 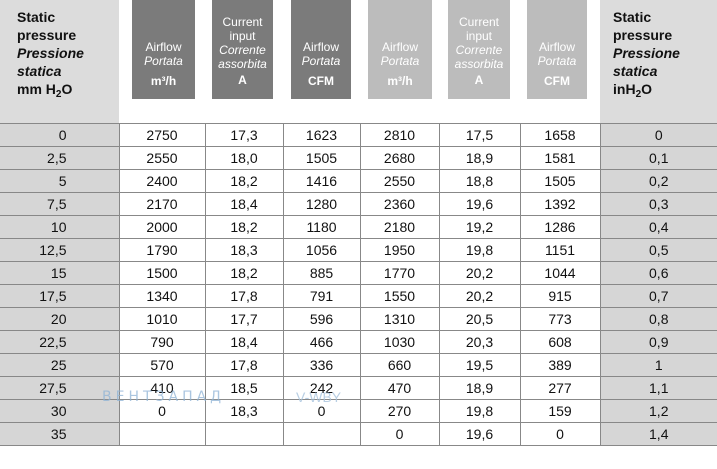 I want to click on pressure-inh2o-cell: 0,1, so click(x=658, y=158).